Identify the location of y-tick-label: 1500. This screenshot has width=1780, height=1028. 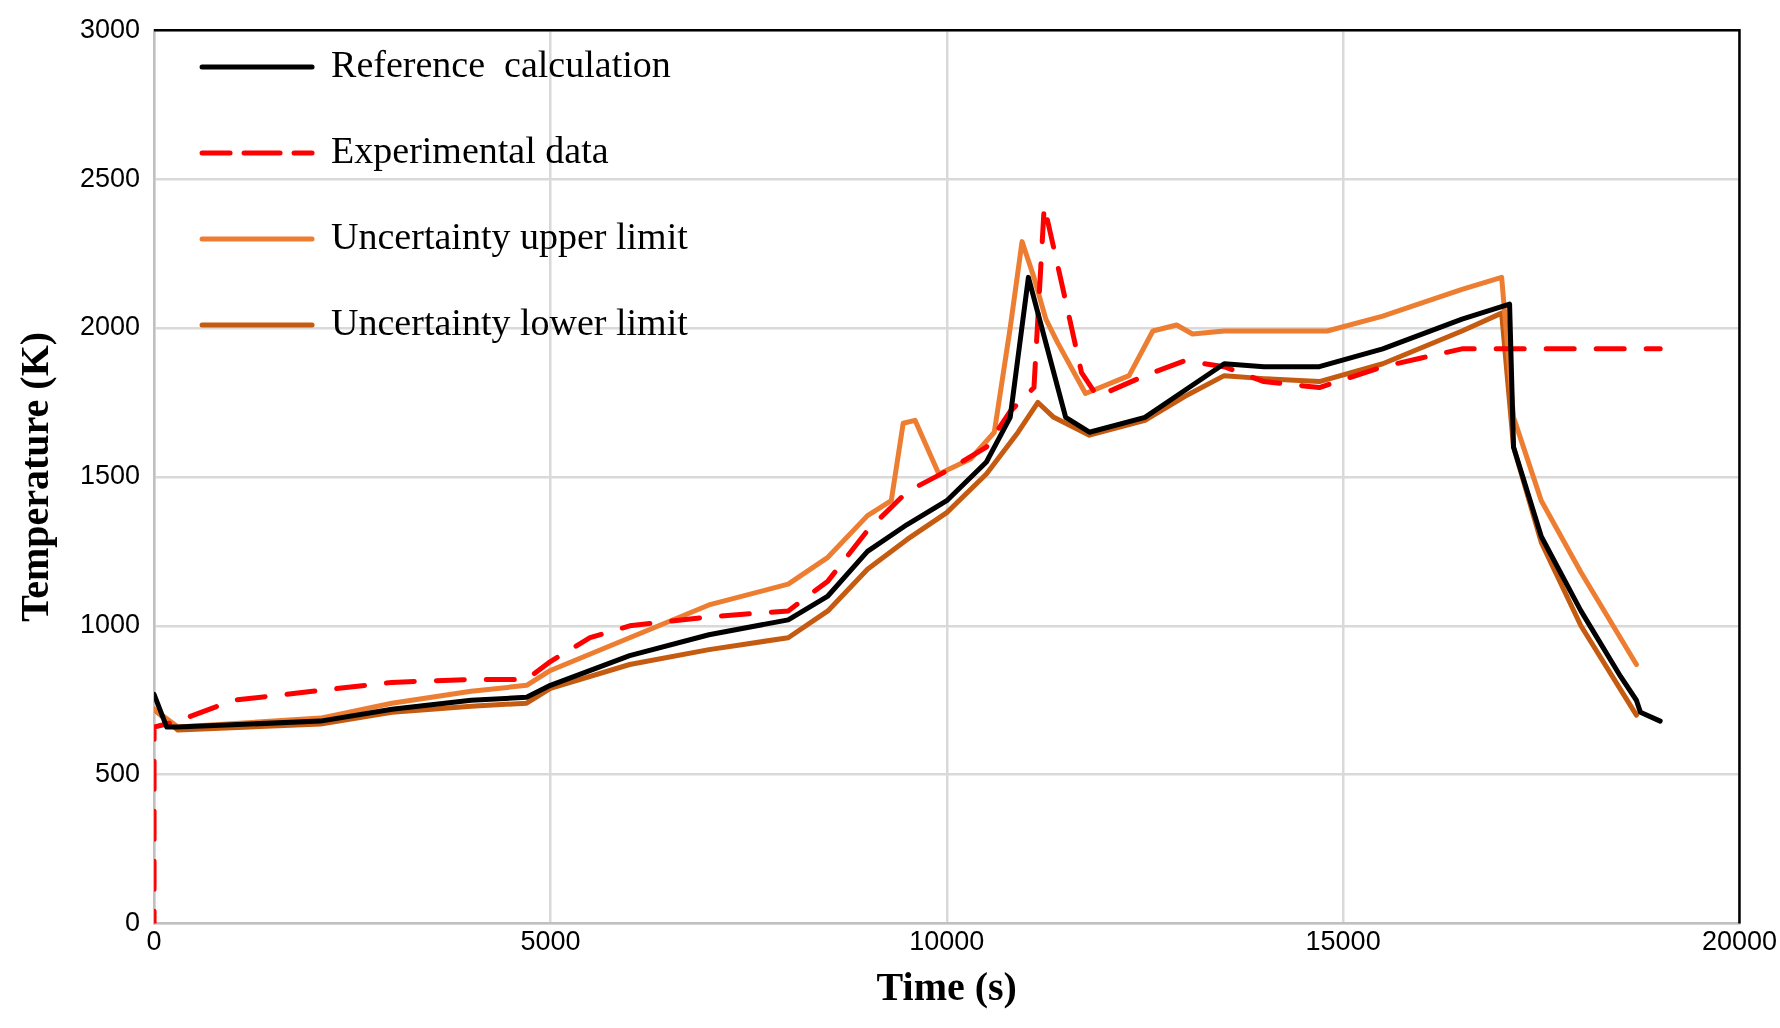
(110, 475).